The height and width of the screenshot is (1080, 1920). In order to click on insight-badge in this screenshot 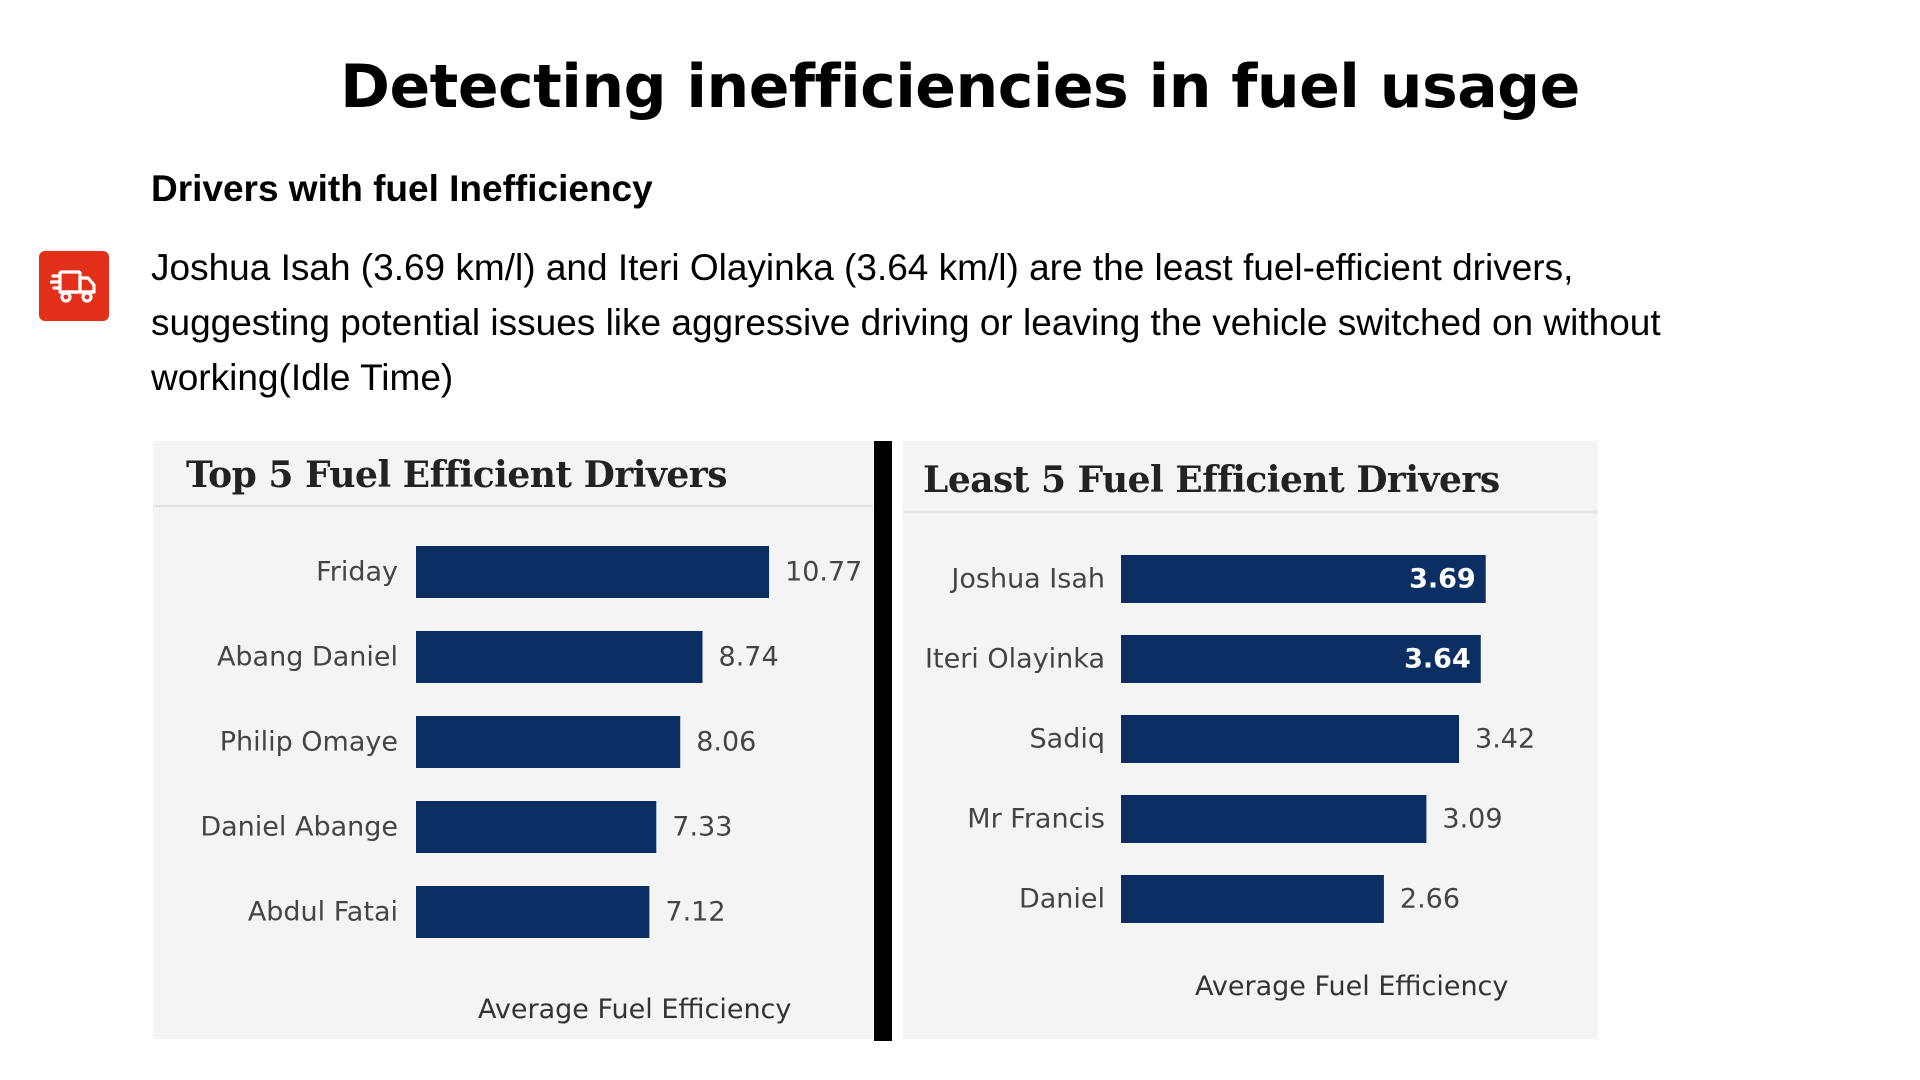, I will do `click(74, 286)`.